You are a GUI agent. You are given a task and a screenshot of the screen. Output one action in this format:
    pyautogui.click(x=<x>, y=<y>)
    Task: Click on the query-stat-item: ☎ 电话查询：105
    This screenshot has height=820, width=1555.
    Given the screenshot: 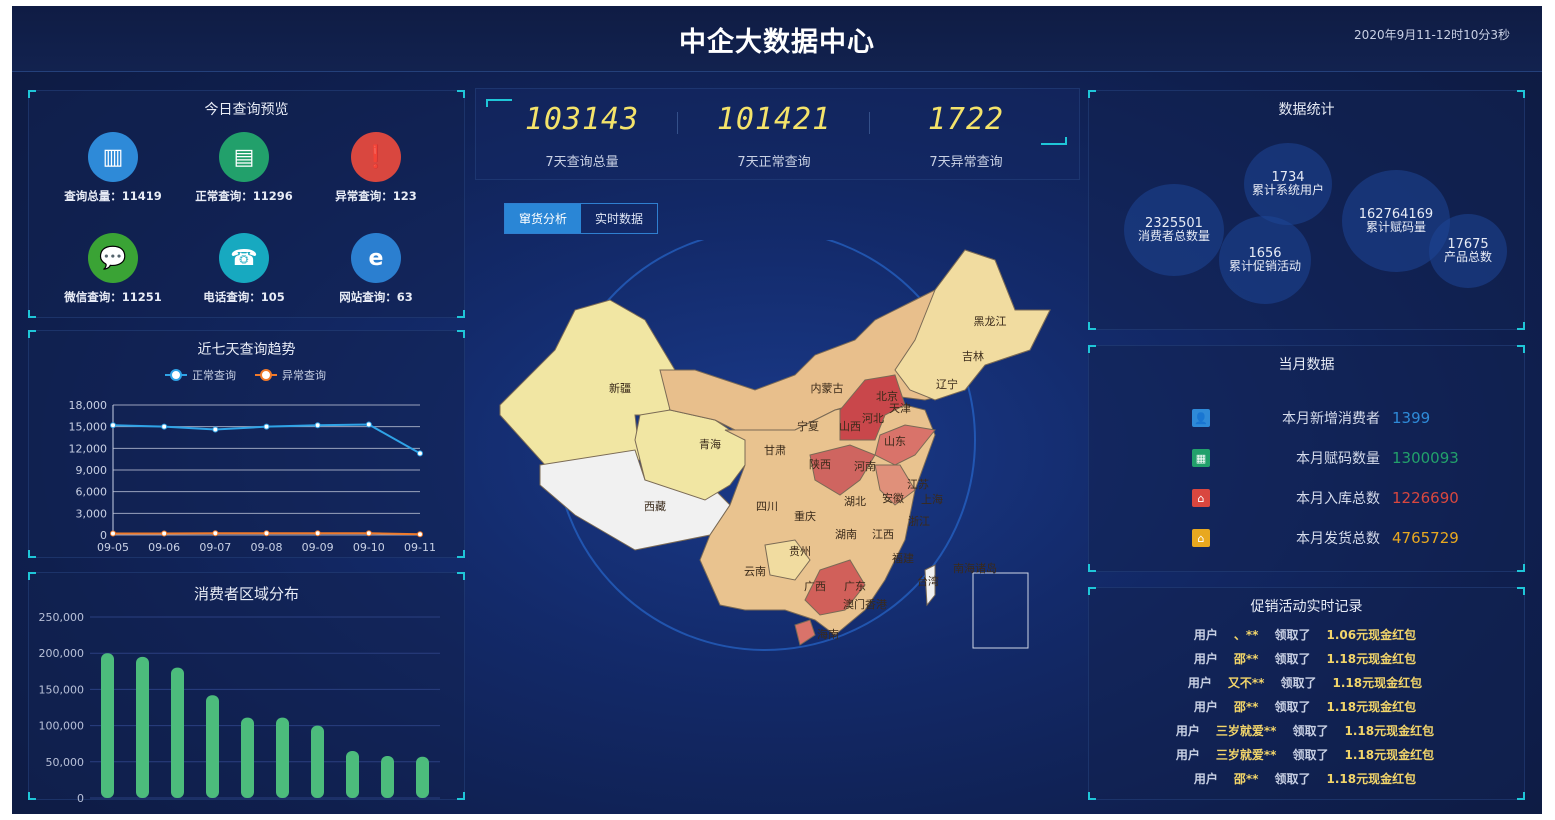 What is the action you would take?
    pyautogui.click(x=244, y=269)
    